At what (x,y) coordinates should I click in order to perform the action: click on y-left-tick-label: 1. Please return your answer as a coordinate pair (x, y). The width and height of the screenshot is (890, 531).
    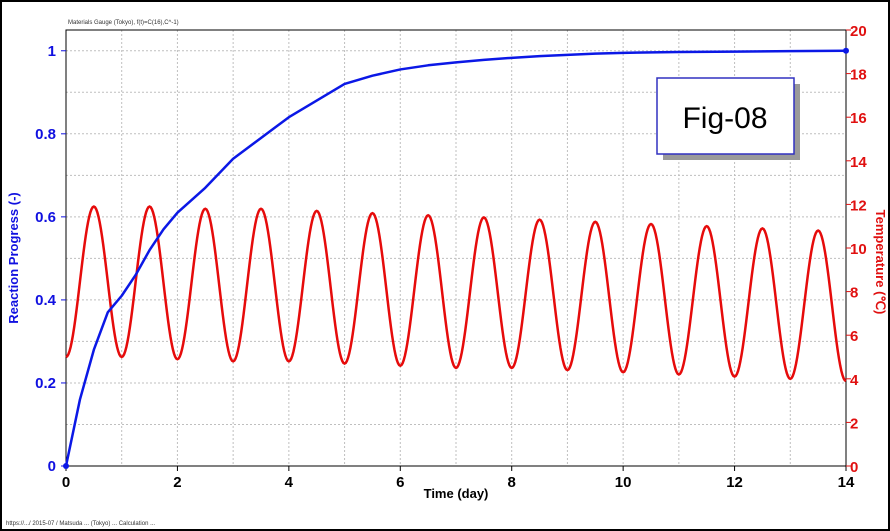
    Looking at the image, I should click on (52, 51).